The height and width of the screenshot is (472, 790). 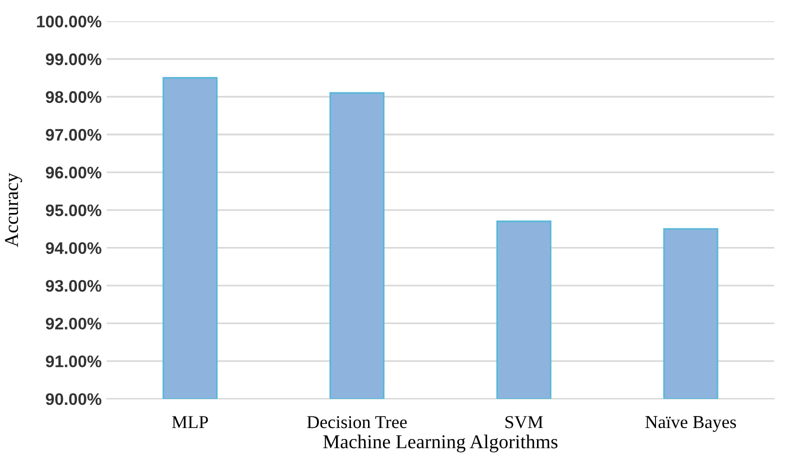 I want to click on y-tick-label: 90.00%, so click(x=74, y=399).